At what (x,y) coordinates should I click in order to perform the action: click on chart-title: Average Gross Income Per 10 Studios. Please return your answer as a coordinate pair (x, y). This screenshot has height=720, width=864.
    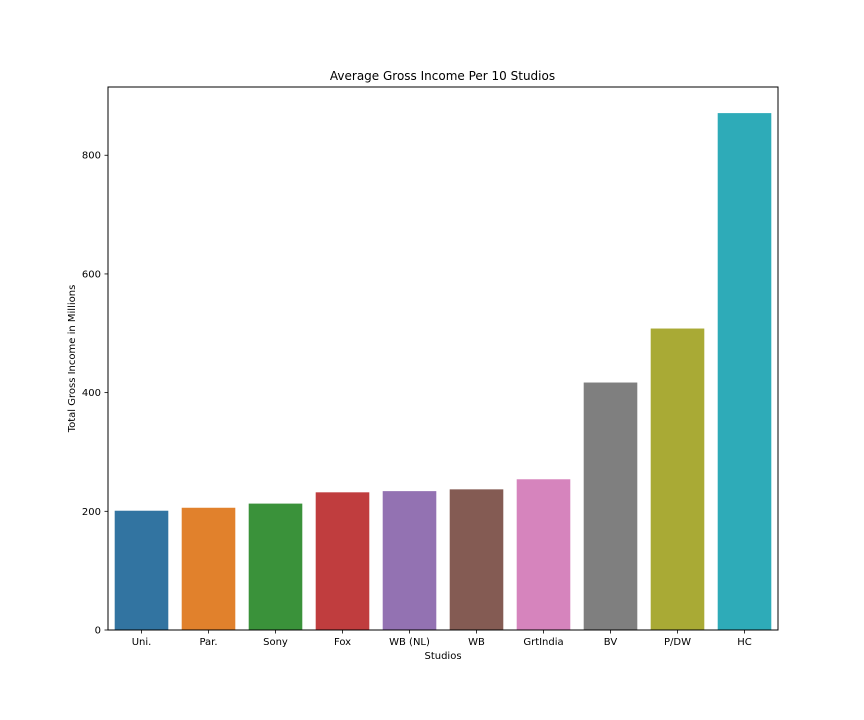
    Looking at the image, I should click on (442, 76).